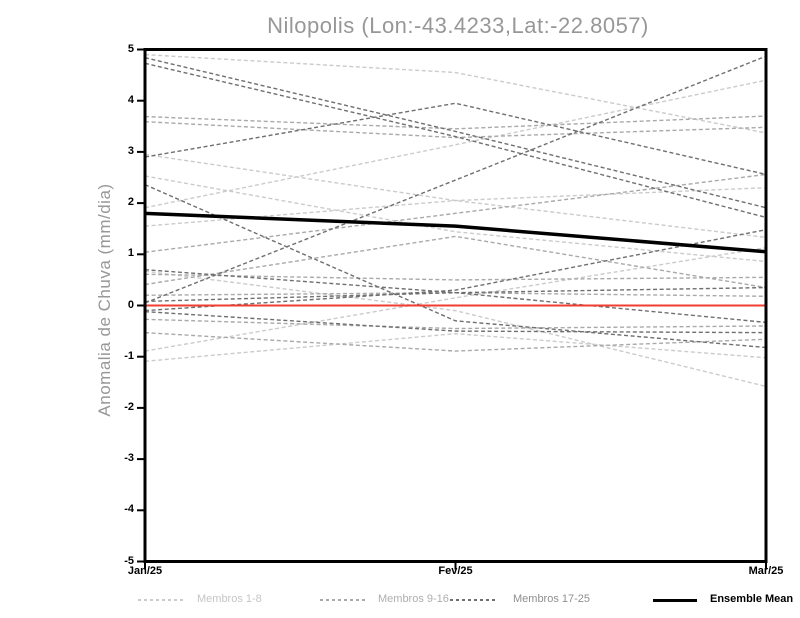 This screenshot has height=618, width=800. Describe the element at coordinates (130, 48) in the screenshot. I see `y-tick-label: 5` at that location.